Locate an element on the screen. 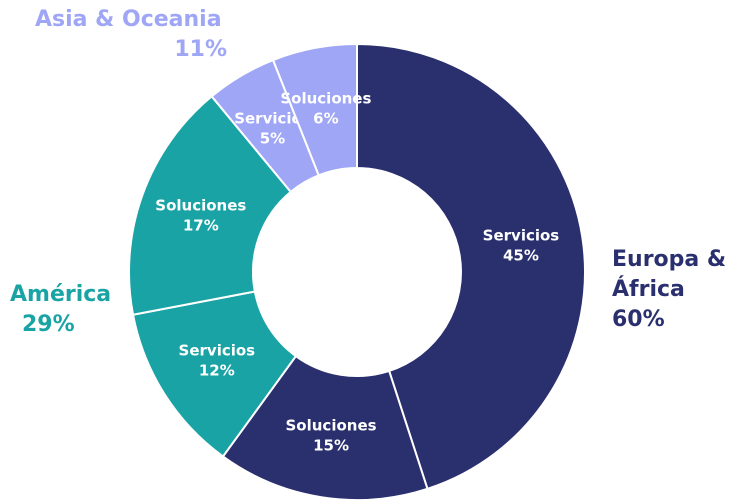 The width and height of the screenshot is (731, 501). group-name: América is located at coordinates (61, 294).